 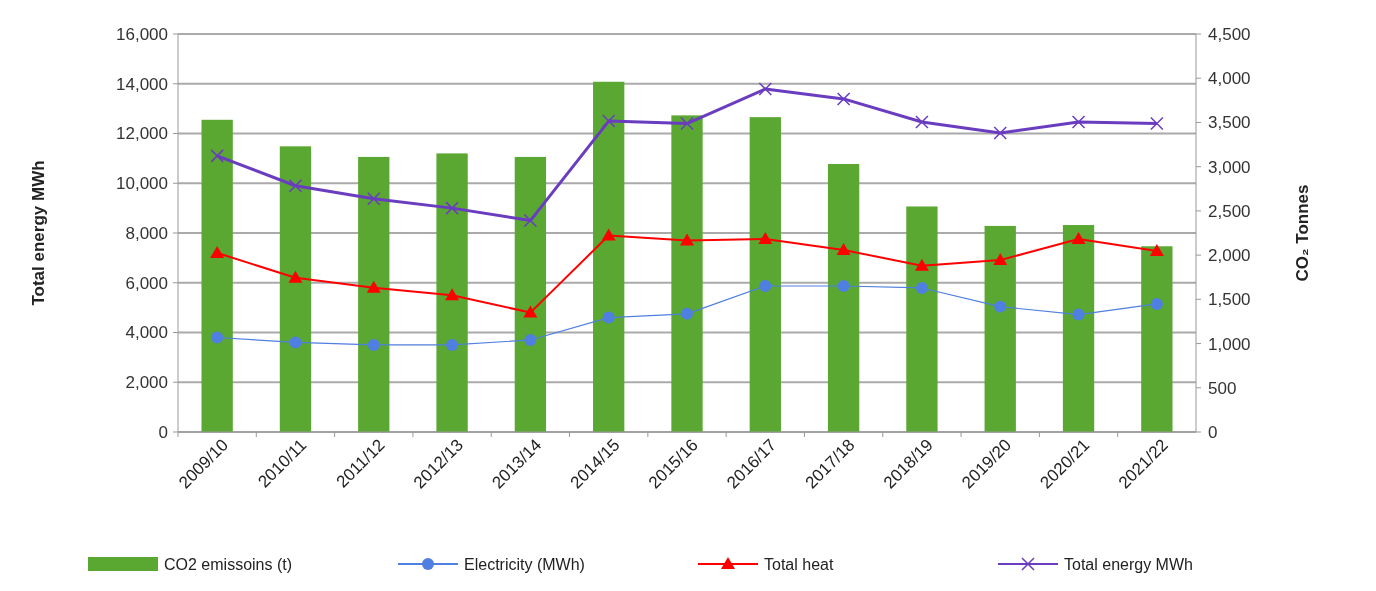 What do you see at coordinates (38, 233) in the screenshot?
I see `y-axis-title: Total energy MWh` at bounding box center [38, 233].